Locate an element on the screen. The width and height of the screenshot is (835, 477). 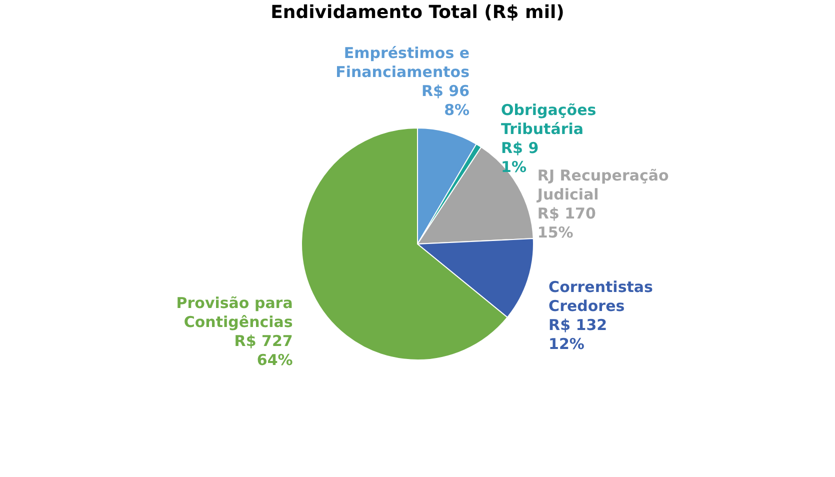
slice-label: Obrigações Tributária is located at coordinates (548, 119).